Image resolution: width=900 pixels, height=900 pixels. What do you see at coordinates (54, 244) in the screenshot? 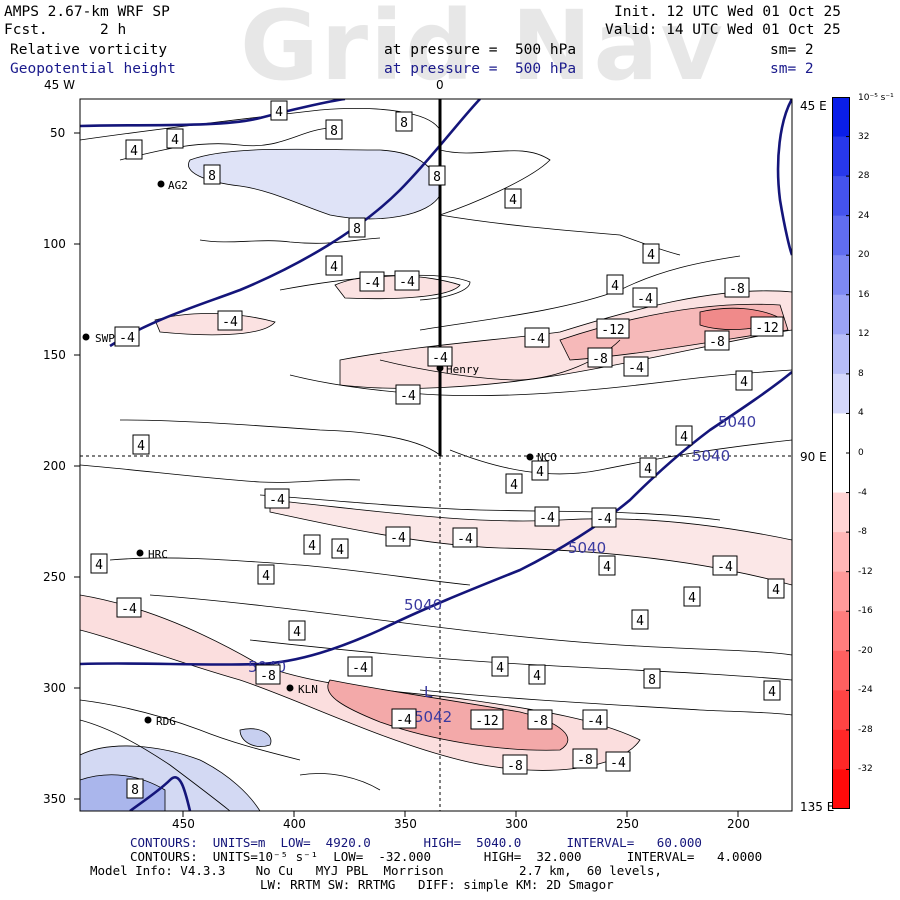
I see `y-tick: 100` at bounding box center [54, 244].